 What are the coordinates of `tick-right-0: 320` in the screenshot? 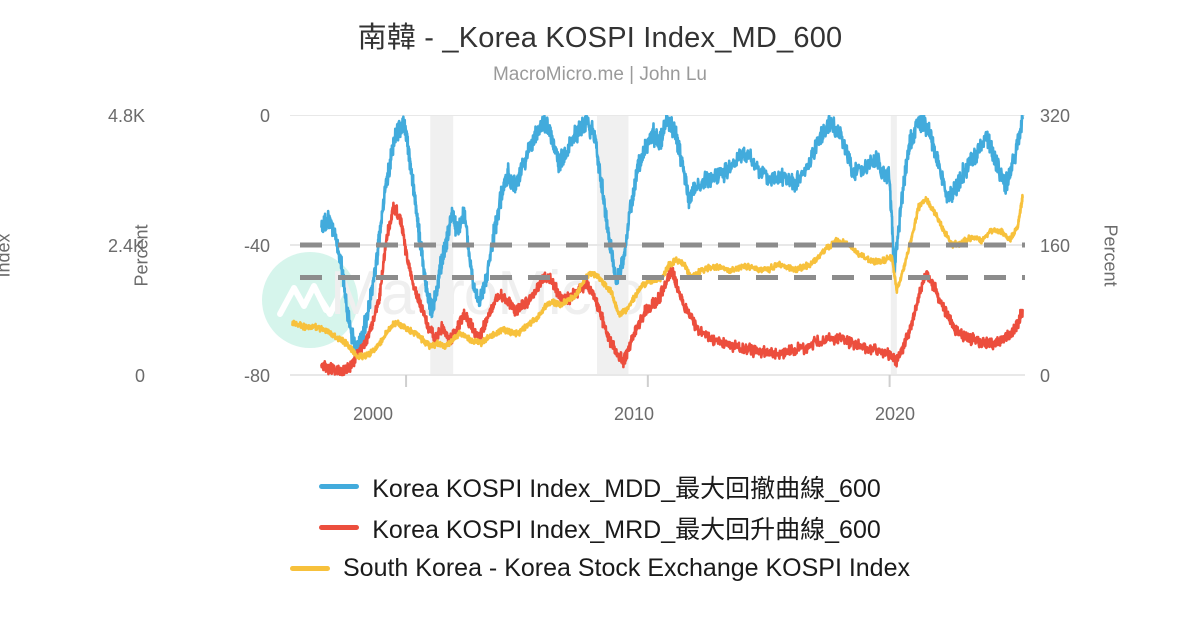 It's located at (1055, 116).